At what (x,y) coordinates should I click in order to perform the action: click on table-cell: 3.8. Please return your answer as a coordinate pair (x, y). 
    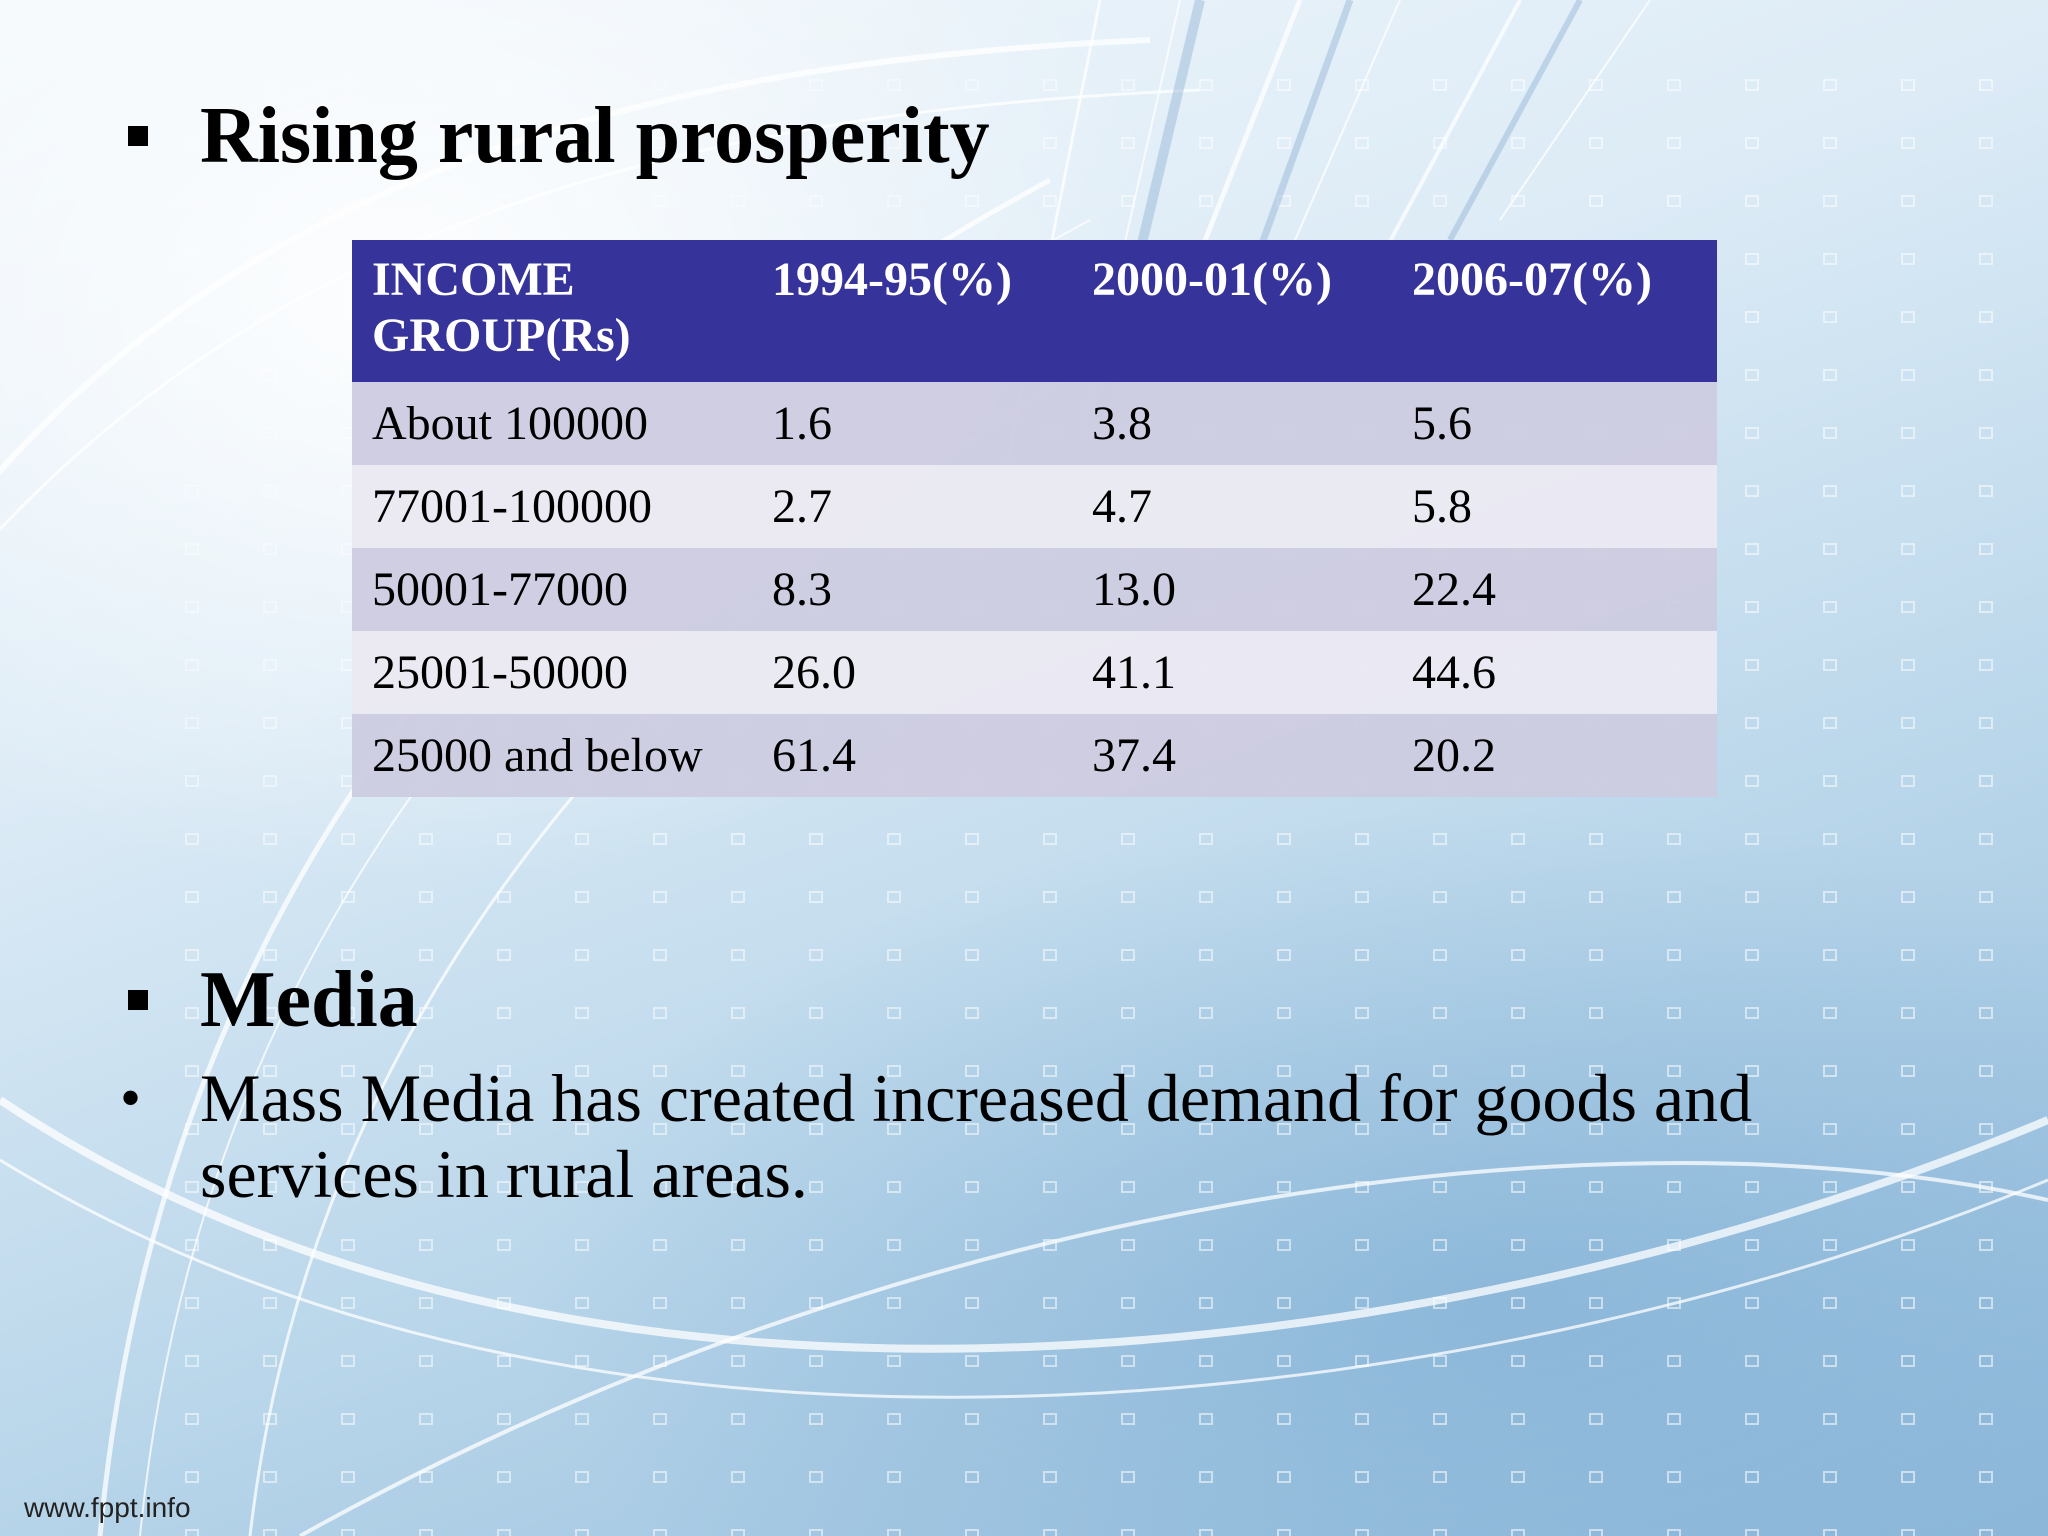
    Looking at the image, I should click on (1232, 423).